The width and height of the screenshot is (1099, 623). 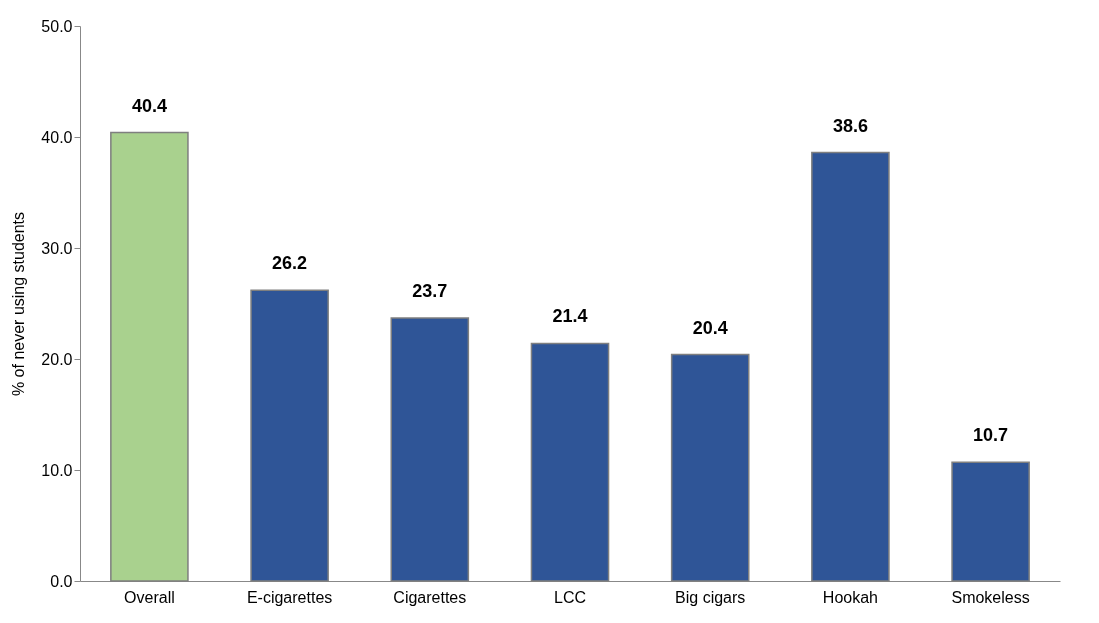 What do you see at coordinates (289, 597) in the screenshot?
I see `x-tick-label: E-cigarettes` at bounding box center [289, 597].